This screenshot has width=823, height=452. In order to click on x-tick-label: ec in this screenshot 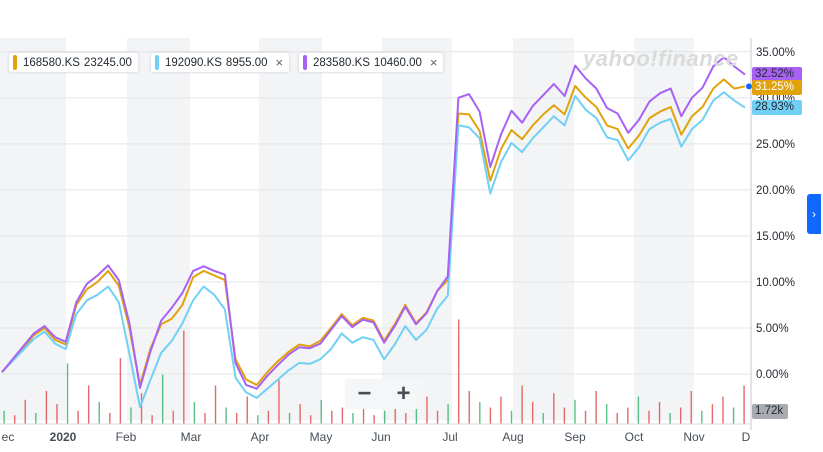, I will do `click(8, 437)`.